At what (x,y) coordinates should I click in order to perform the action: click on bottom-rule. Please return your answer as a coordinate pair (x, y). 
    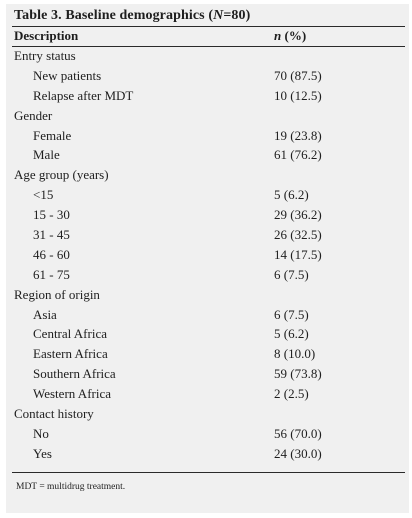
    Looking at the image, I should click on (208, 472).